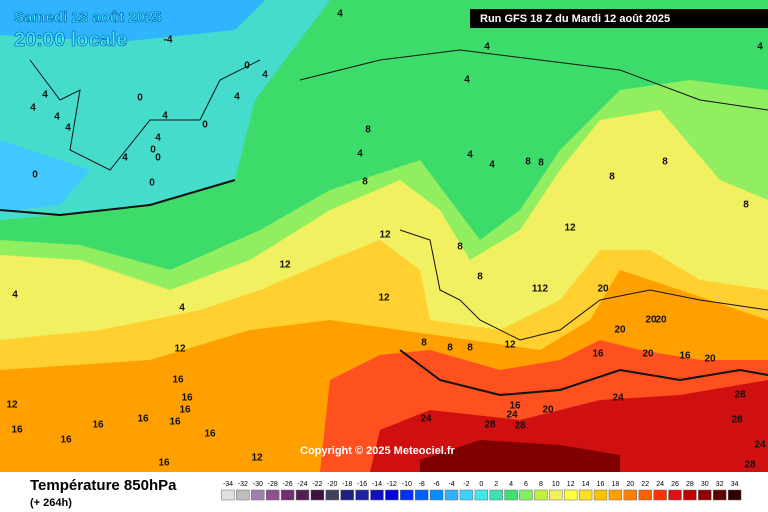  Describe the element at coordinates (168, 40) in the screenshot. I see `contour-label: -4` at that location.